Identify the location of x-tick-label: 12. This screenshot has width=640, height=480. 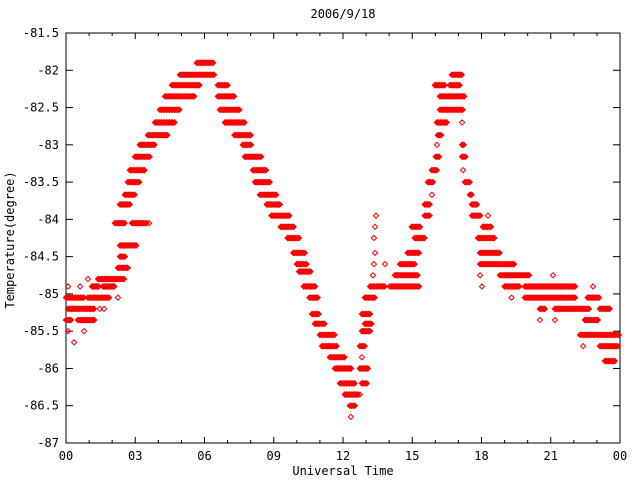
(343, 456).